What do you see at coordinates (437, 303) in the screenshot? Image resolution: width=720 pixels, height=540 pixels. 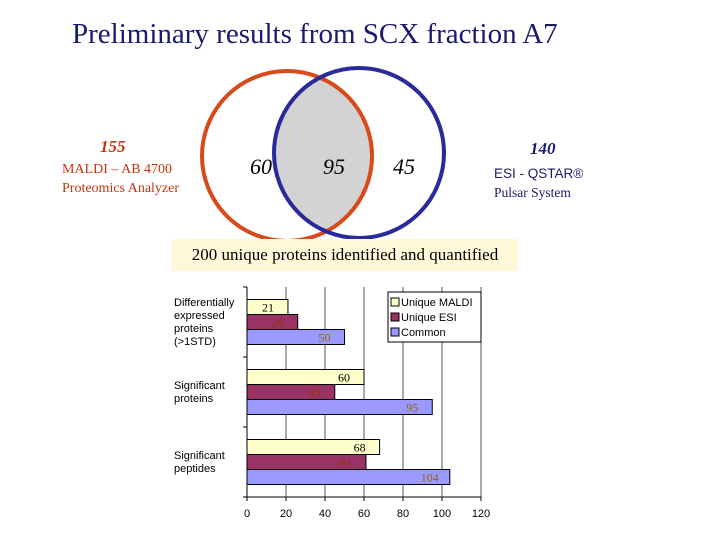 I see `legend-label: Unique MALDI` at bounding box center [437, 303].